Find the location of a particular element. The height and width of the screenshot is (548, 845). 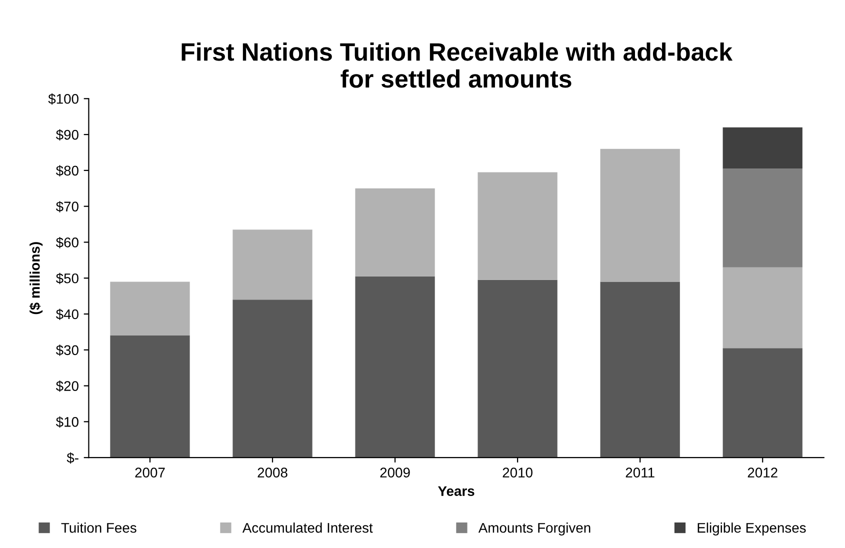

y-tick-label: $70 is located at coordinates (67, 206).